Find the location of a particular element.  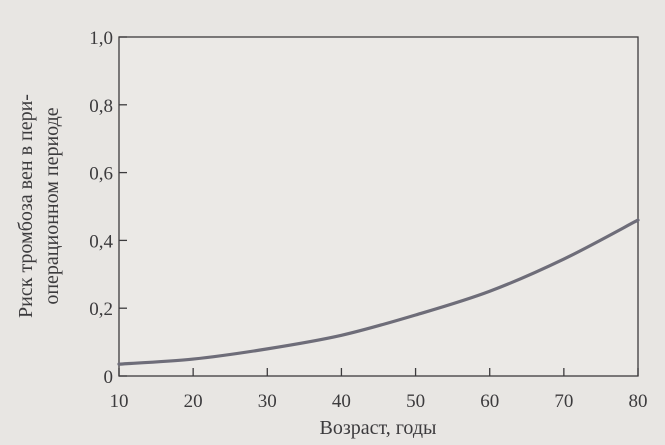

x-axis-label: Возраст, годы is located at coordinates (378, 428).